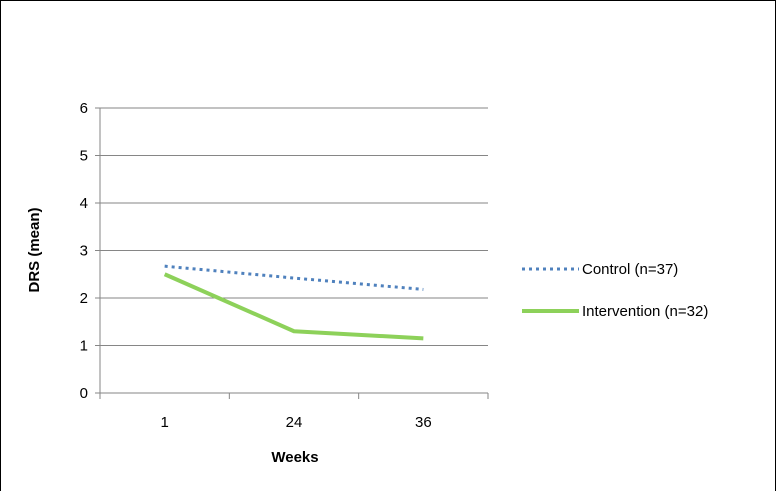  I want to click on series-line-intervention, so click(293, 306).